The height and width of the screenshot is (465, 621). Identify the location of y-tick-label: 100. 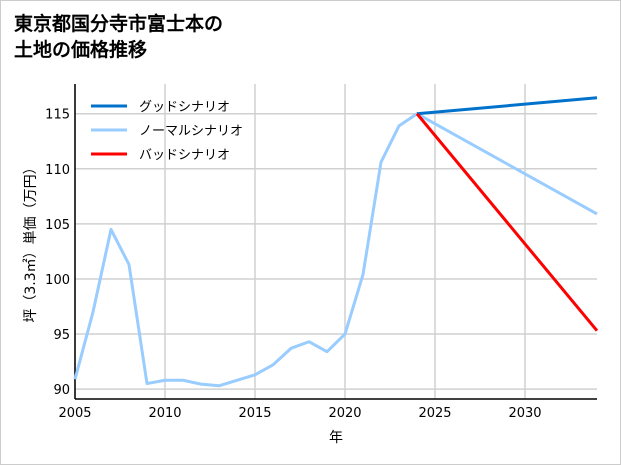
(57, 280).